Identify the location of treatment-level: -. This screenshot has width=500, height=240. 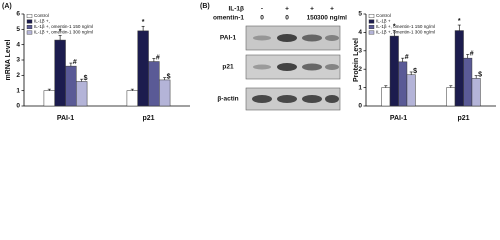
(262, 9).